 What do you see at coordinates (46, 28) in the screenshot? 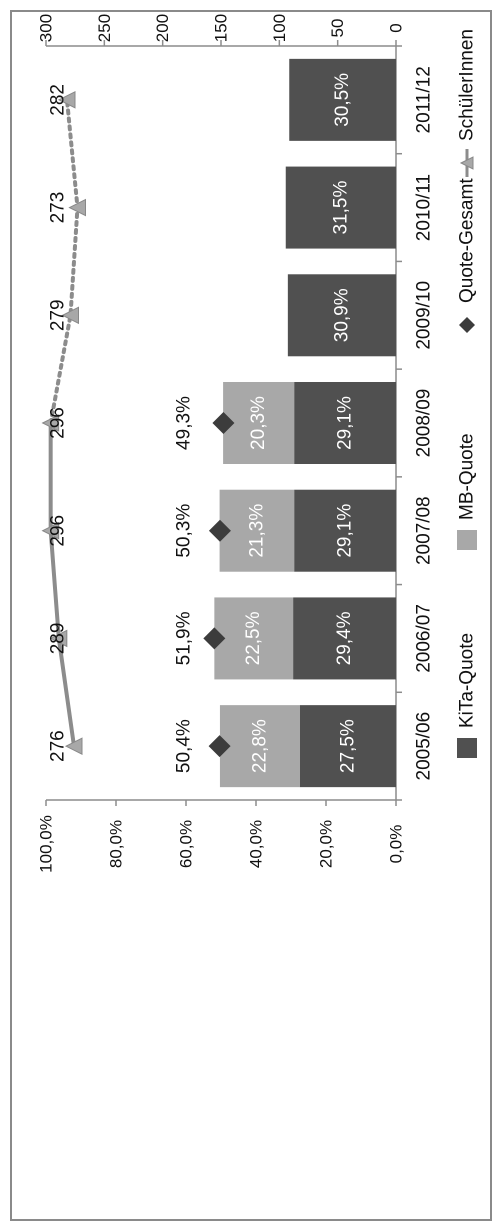
I see `count-axis-tick-label: 300` at bounding box center [46, 28].